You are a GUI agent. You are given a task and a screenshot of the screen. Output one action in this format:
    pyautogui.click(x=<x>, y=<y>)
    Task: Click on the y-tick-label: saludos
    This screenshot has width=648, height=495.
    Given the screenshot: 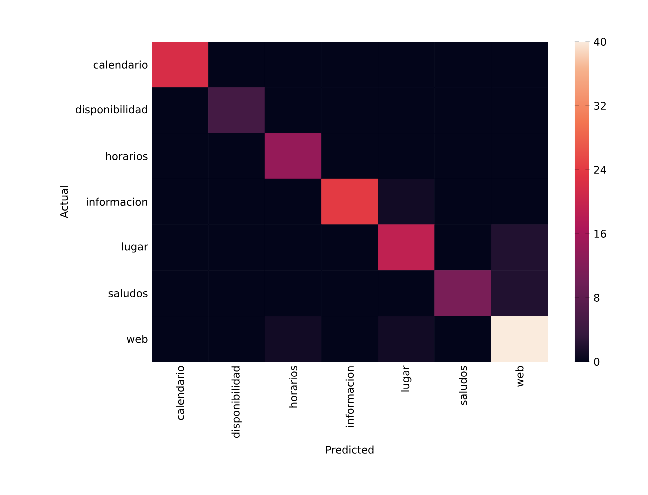 What is the action you would take?
    pyautogui.click(x=128, y=293)
    